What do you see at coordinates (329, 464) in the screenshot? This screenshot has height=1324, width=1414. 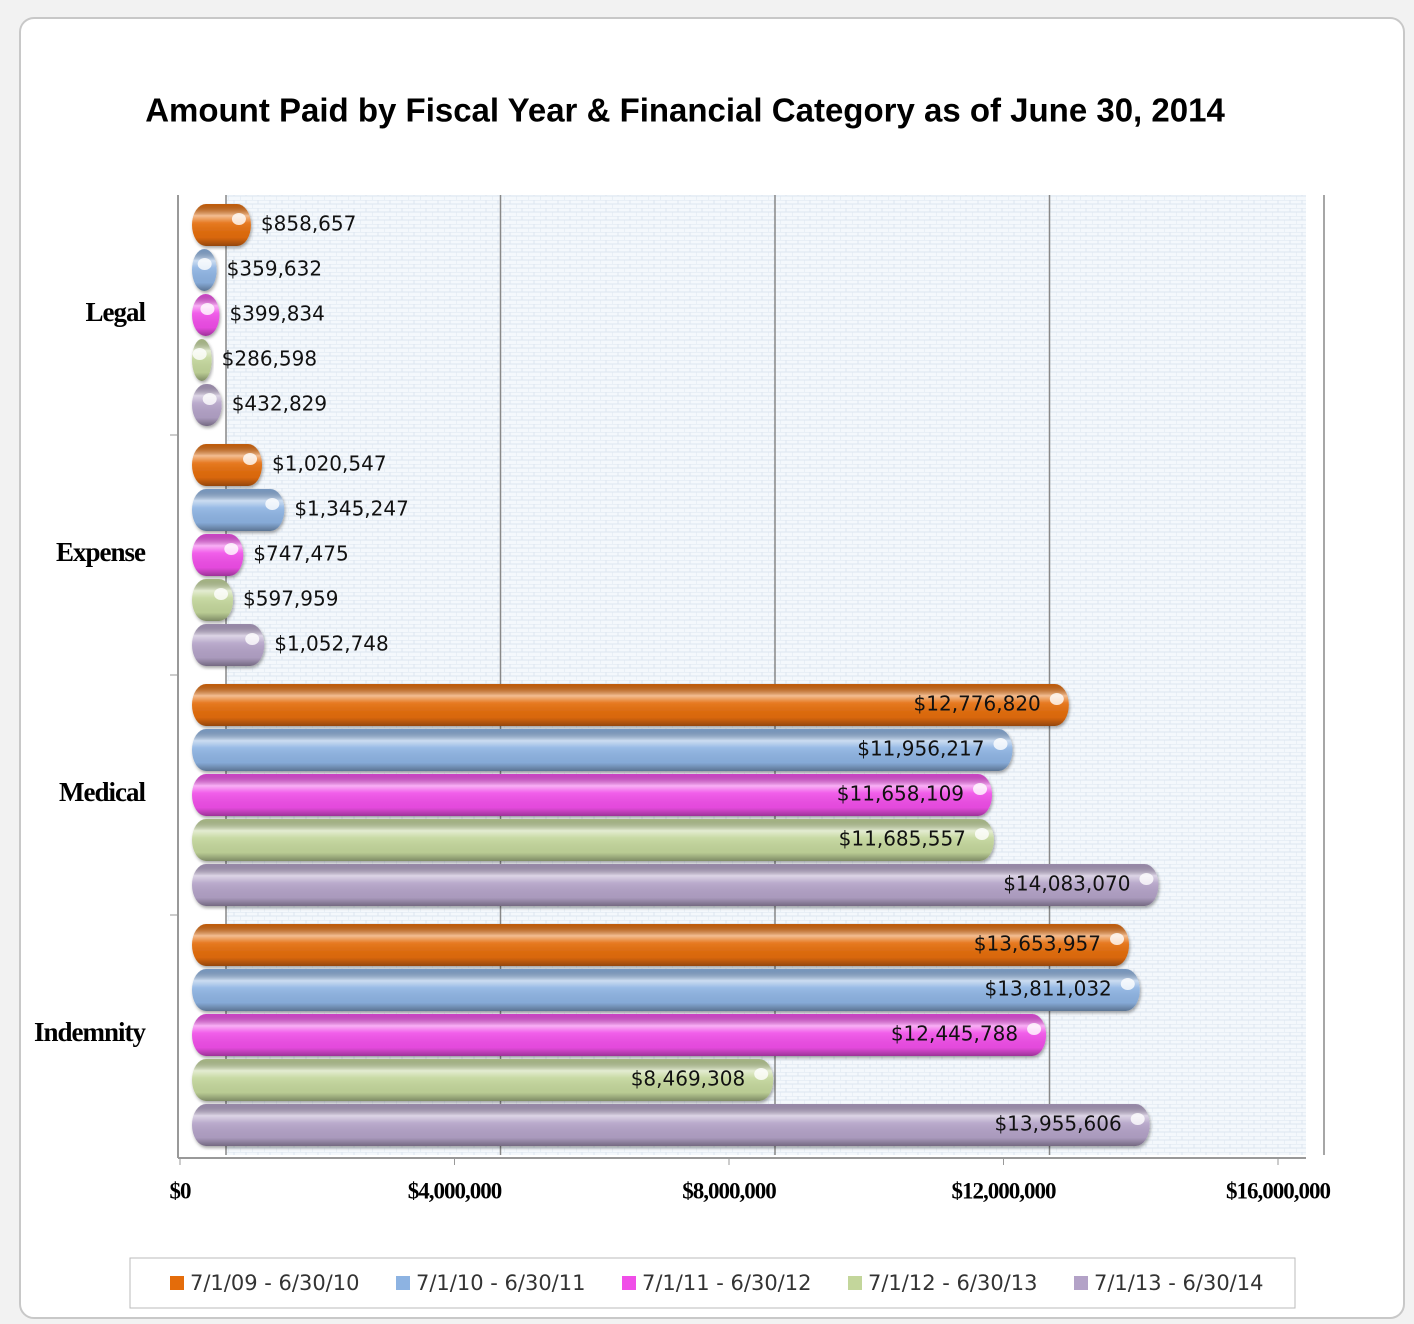 I see `value-label: $1,020,547` at bounding box center [329, 464].